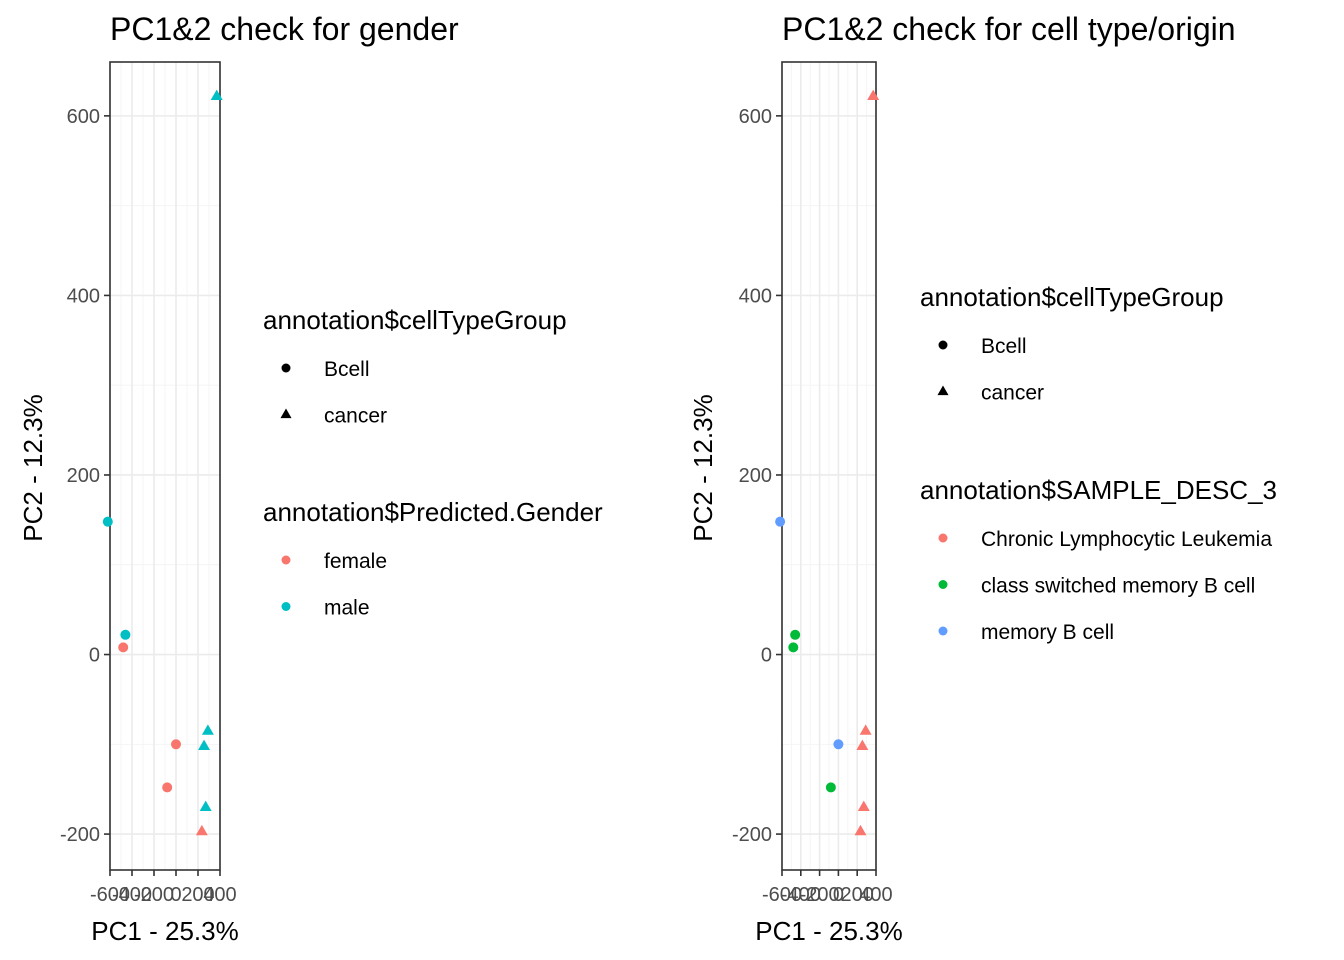 The image size is (1344, 960). Describe the element at coordinates (284, 29) in the screenshot. I see `chart-title: PC1&2 check for gender` at that location.